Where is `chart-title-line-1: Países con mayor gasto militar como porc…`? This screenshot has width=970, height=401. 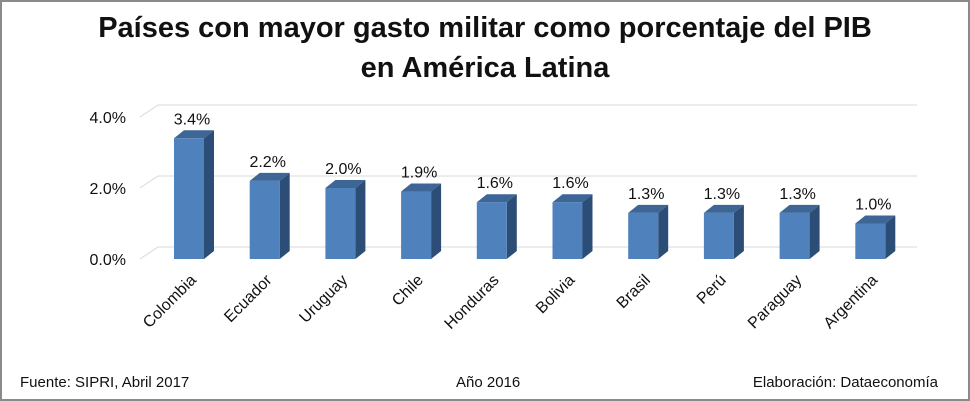
chart-title-line-1: Países con mayor gasto militar como porc… is located at coordinates (485, 28).